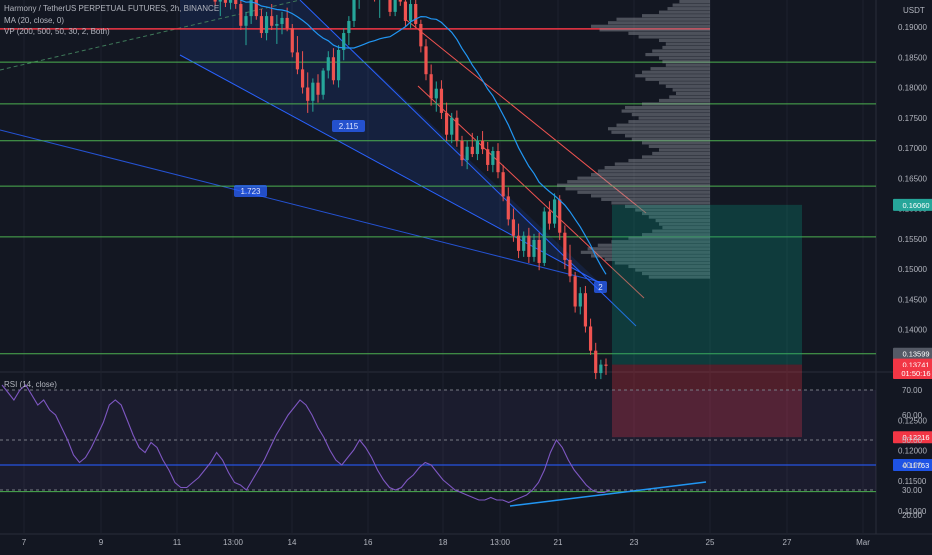 The width and height of the screenshot is (932, 555). Describe the element at coordinates (150, 35) in the screenshot. I see `trend-line-dashed` at that location.